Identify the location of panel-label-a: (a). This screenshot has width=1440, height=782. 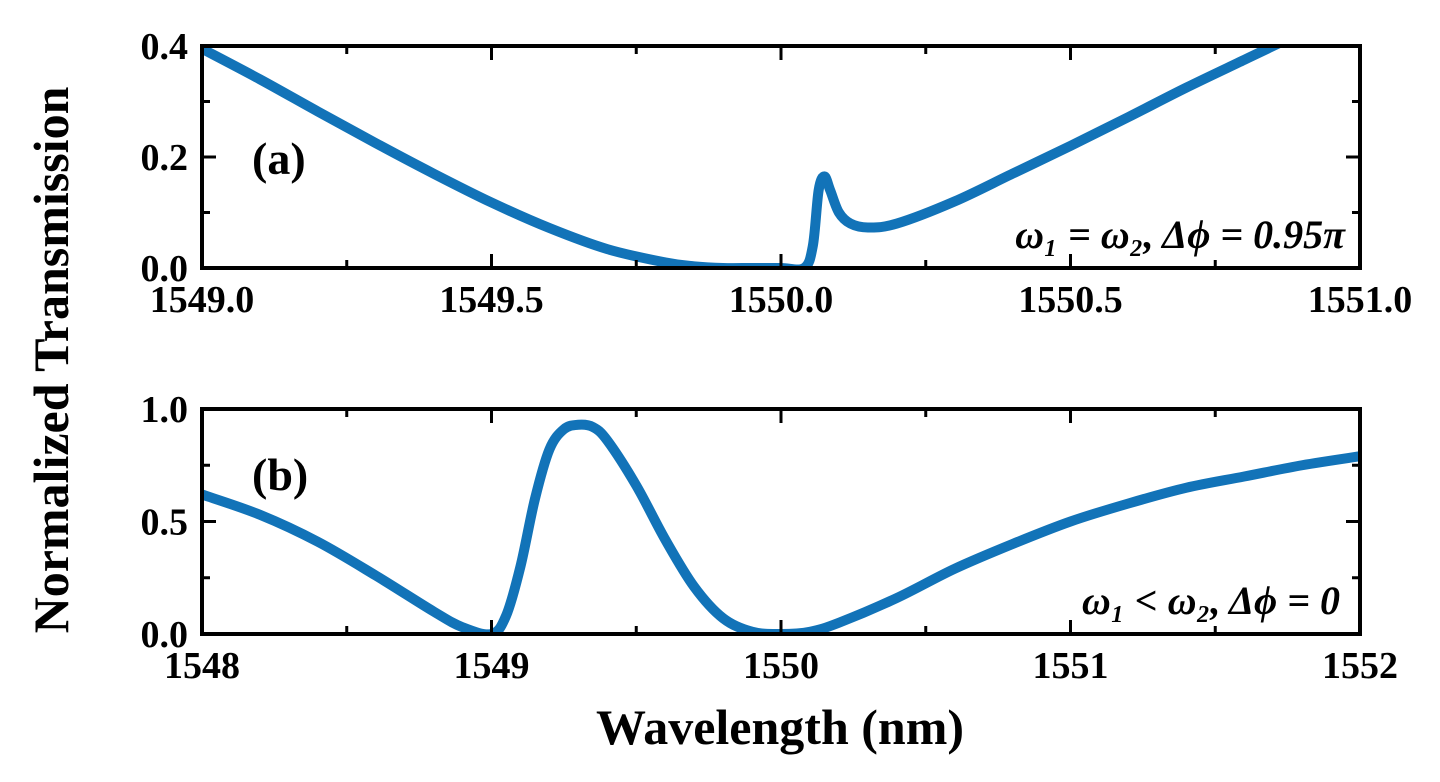
(279, 158).